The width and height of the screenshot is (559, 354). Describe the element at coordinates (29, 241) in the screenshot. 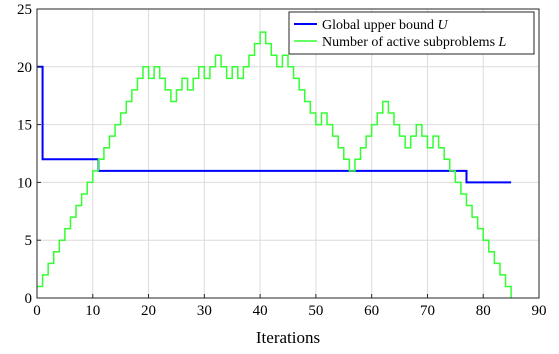

I see `y-tick-label: 5` at that location.